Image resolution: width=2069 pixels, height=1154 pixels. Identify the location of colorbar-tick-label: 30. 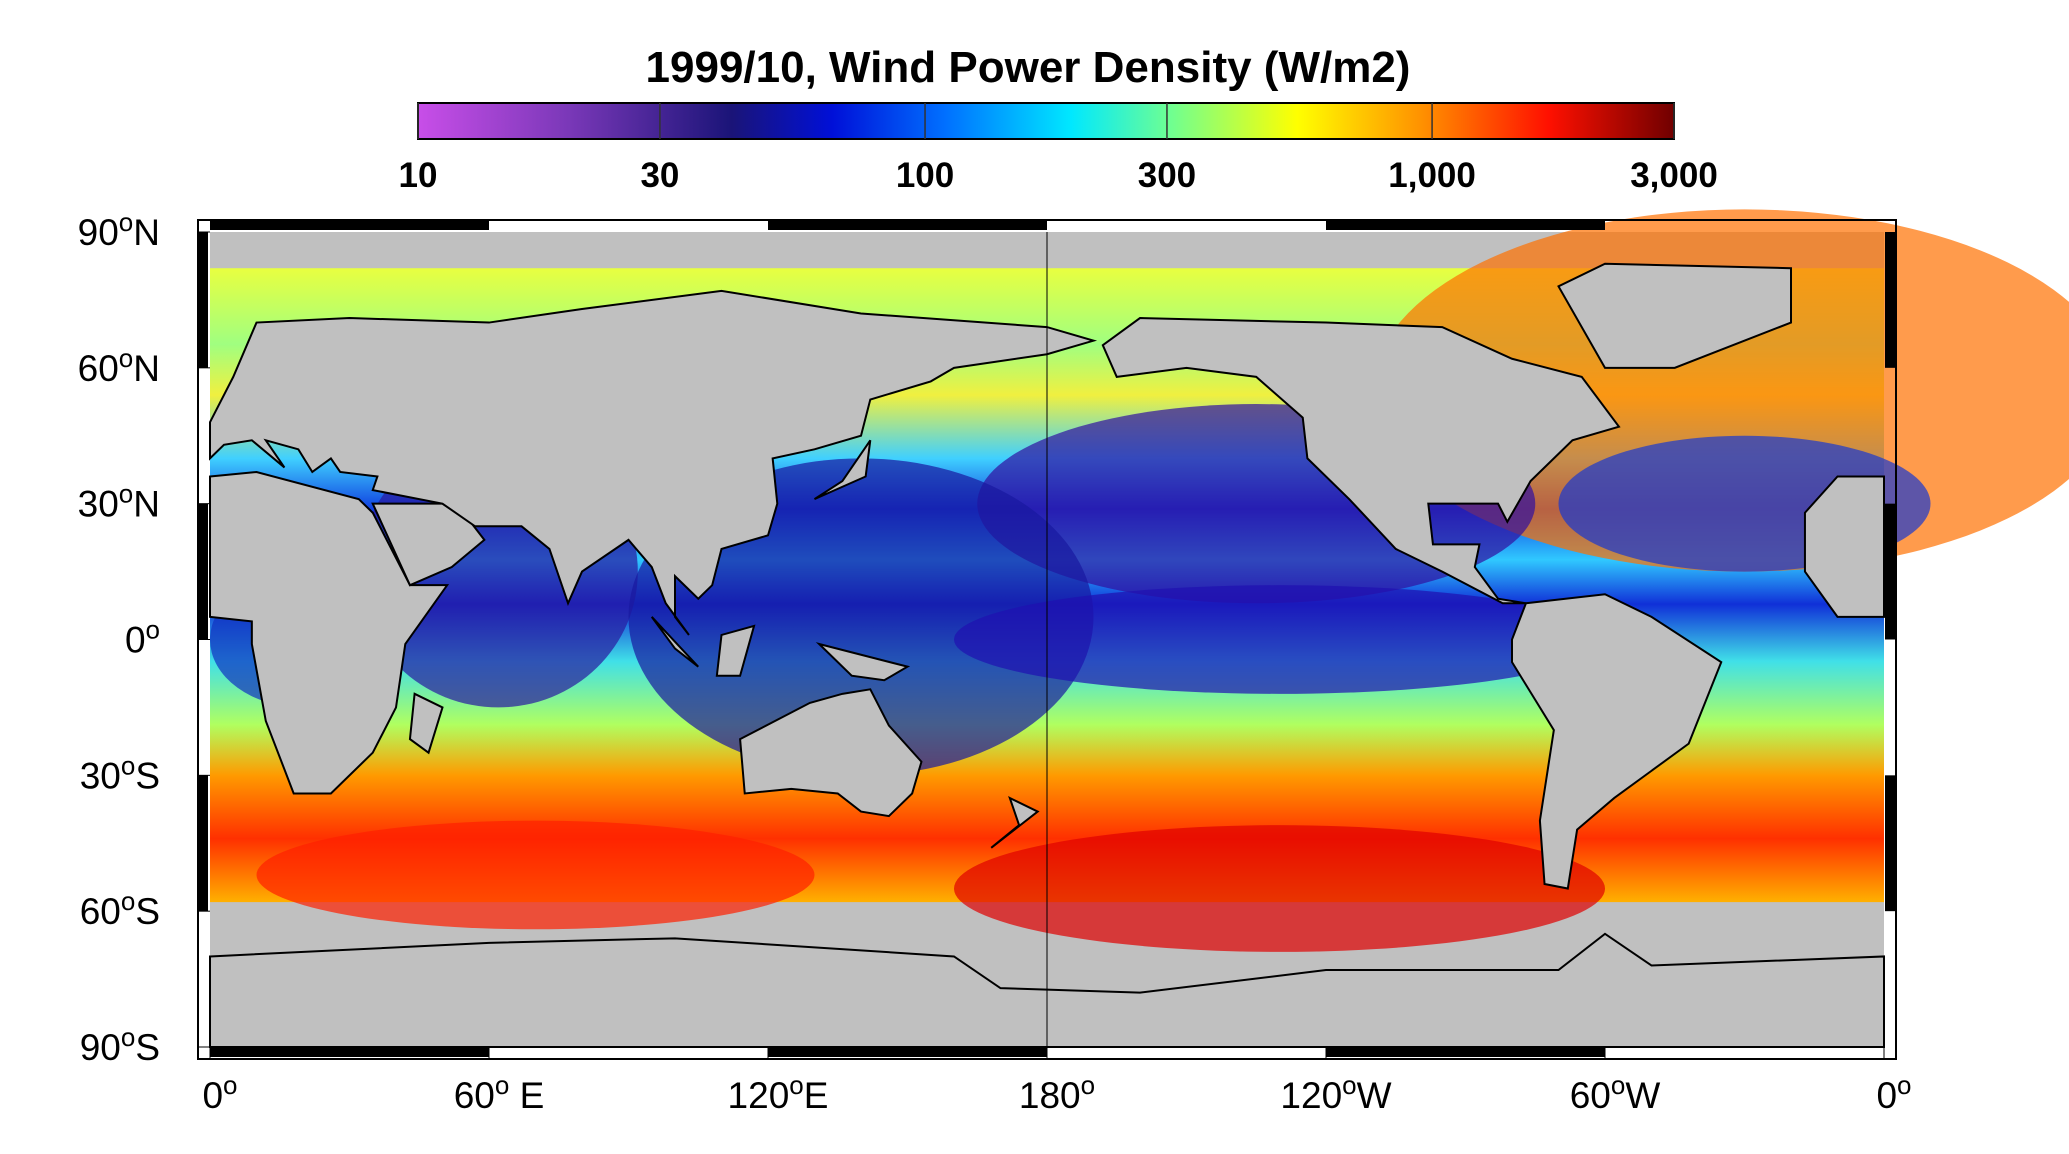
(659, 175).